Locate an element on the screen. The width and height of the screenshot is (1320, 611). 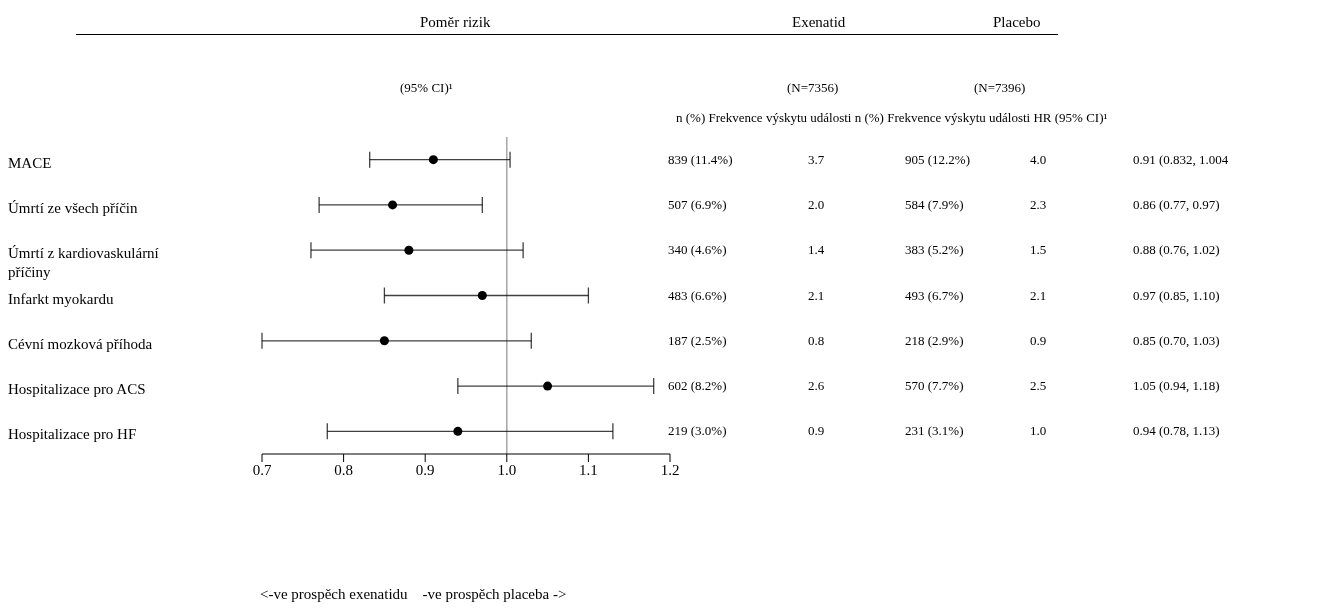
text: 231 (3.1%) is located at coordinates (934, 431).